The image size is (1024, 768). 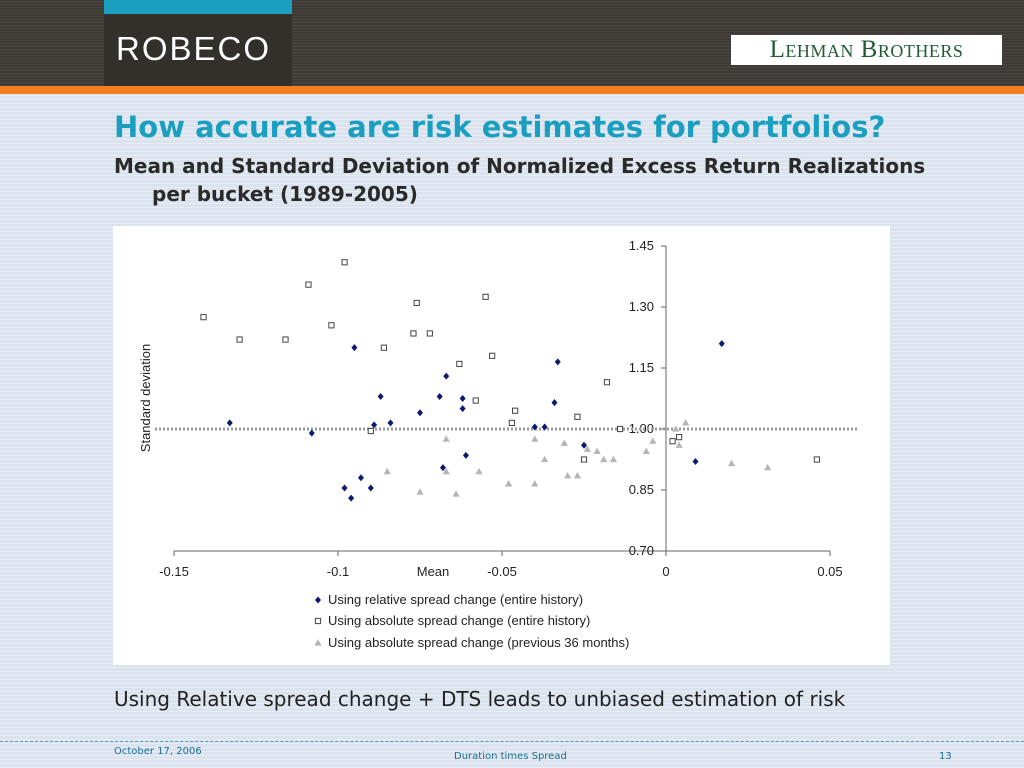 What do you see at coordinates (194, 48) in the screenshot?
I see `robeco-logo: ROBECO` at bounding box center [194, 48].